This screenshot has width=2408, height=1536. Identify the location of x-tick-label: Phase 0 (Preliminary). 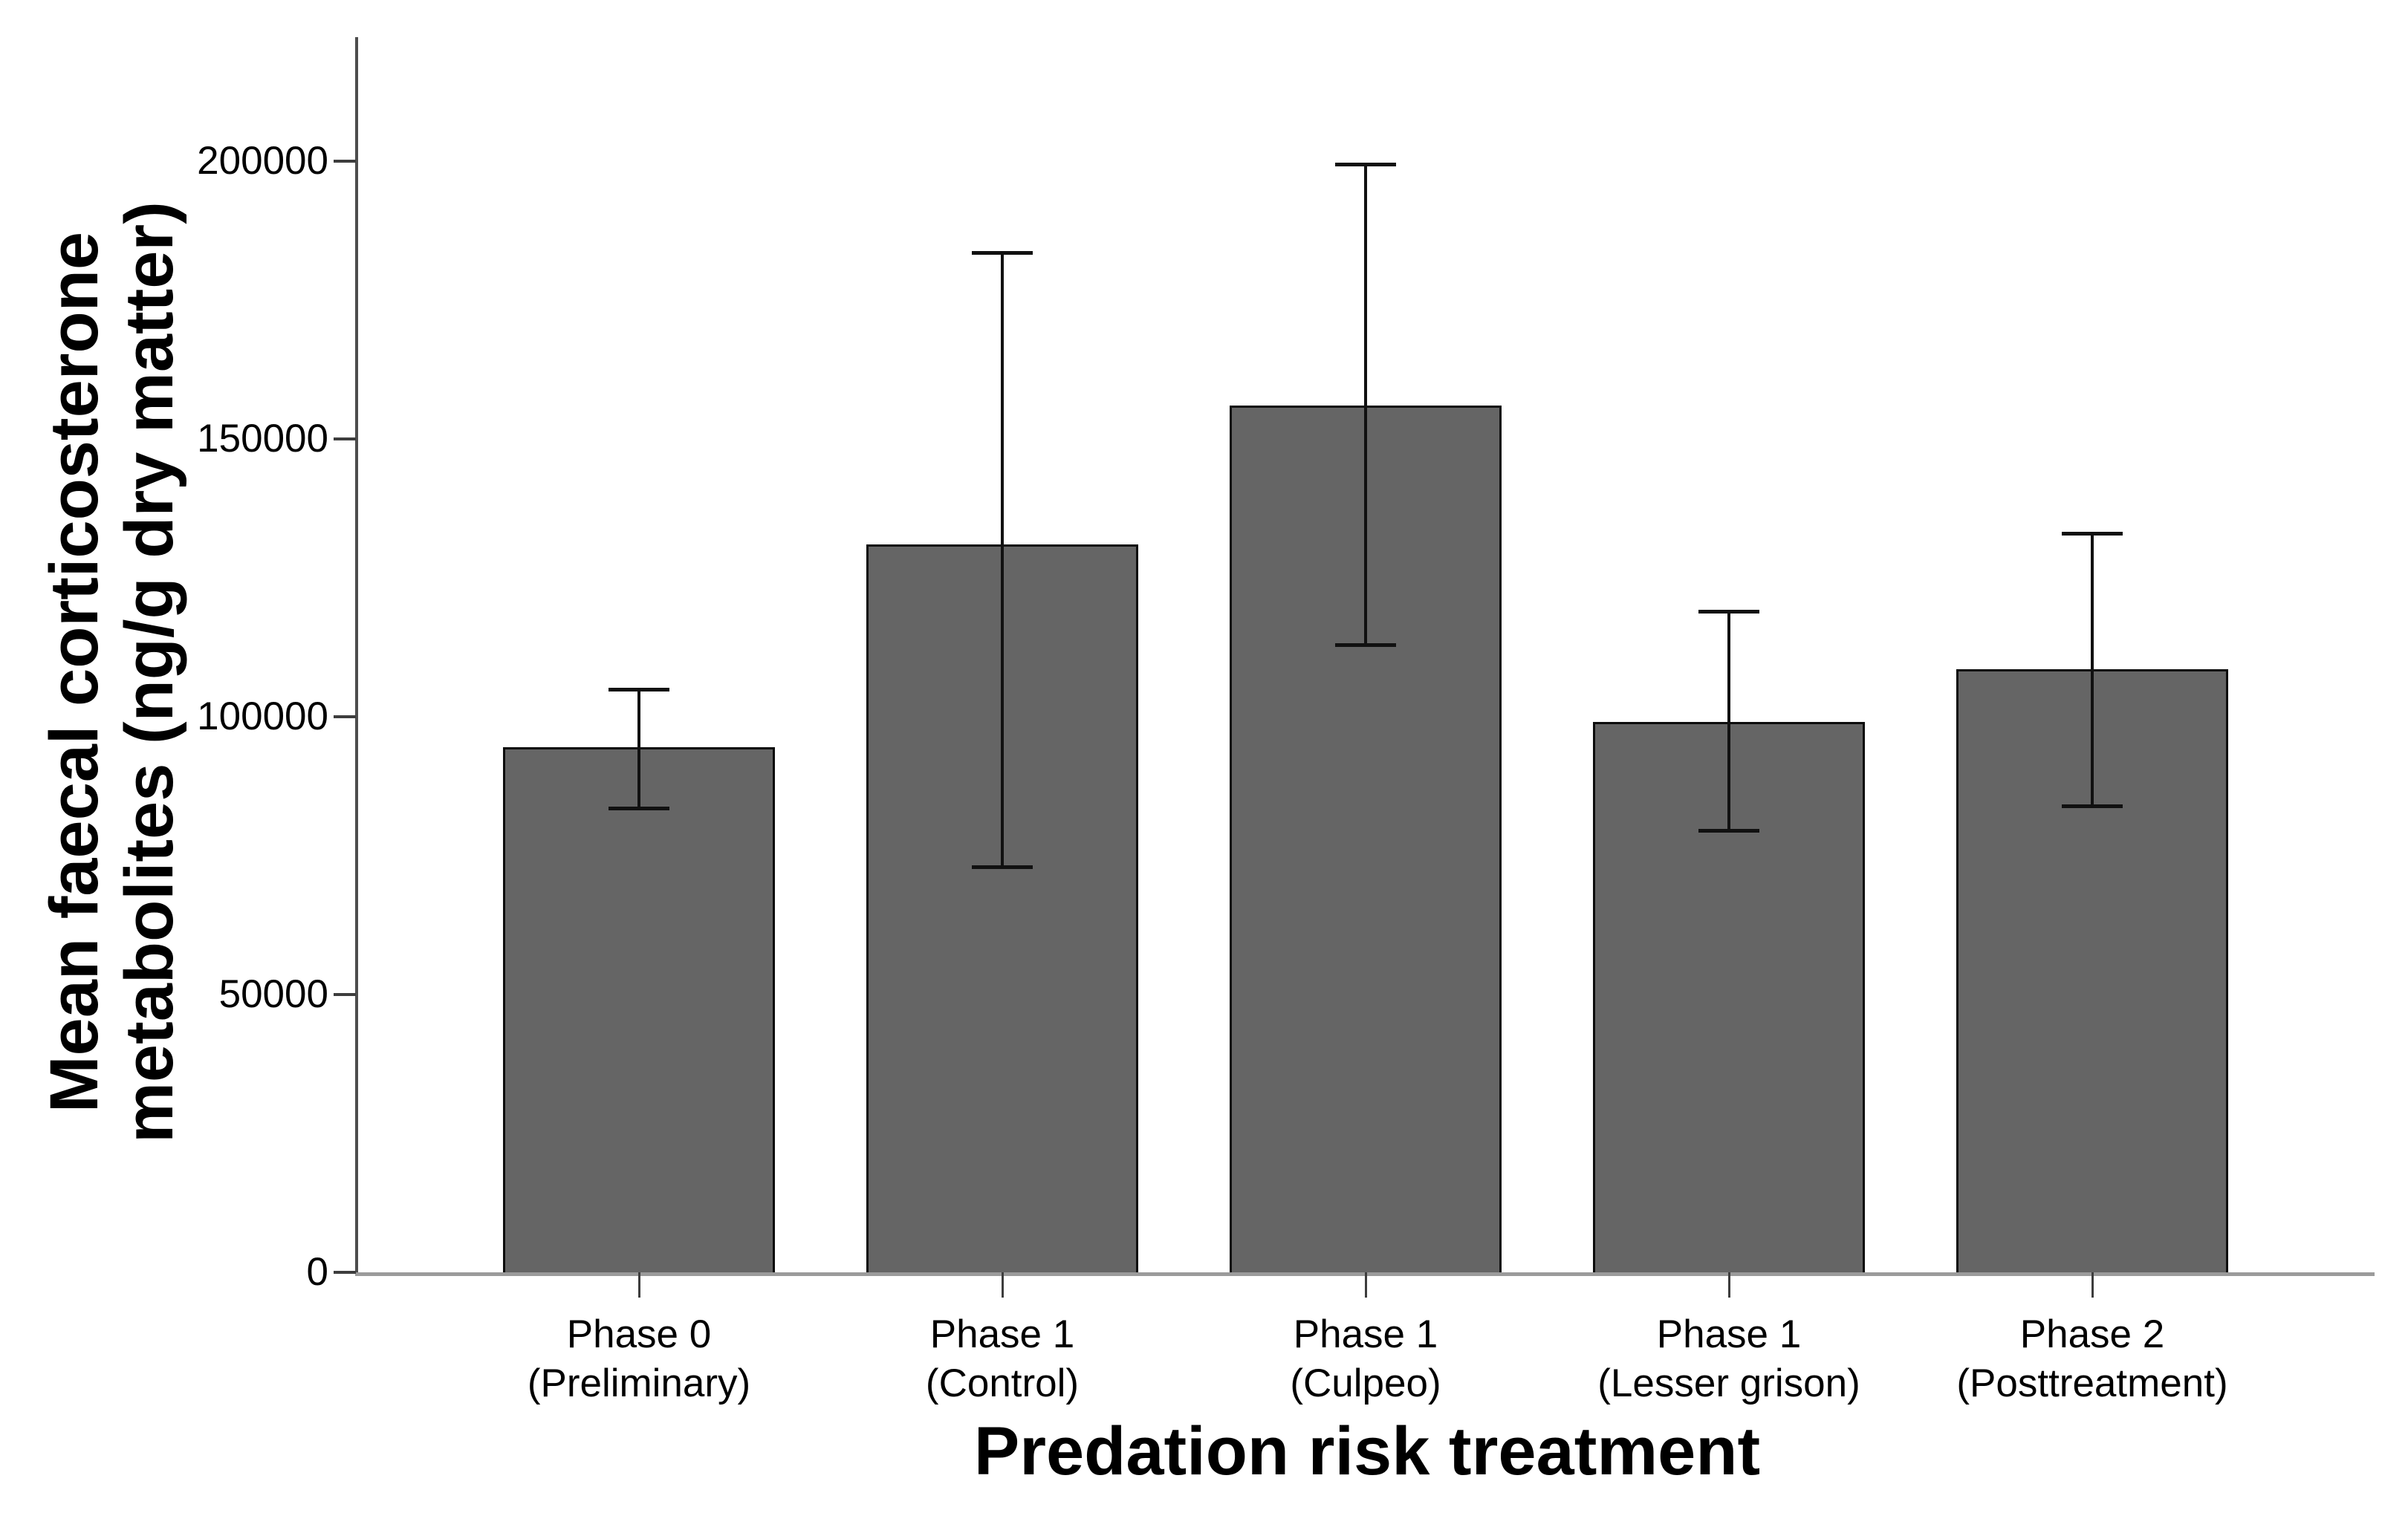
(639, 1359).